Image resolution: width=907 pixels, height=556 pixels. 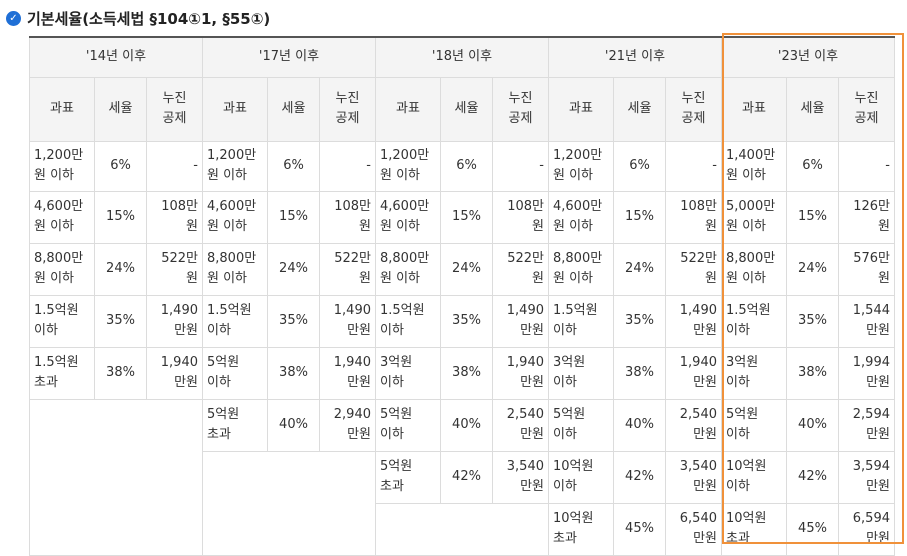 What do you see at coordinates (149, 18) in the screenshot?
I see `section-title-text: 기본세율(소득세법 §104①1, §55①)` at bounding box center [149, 18].